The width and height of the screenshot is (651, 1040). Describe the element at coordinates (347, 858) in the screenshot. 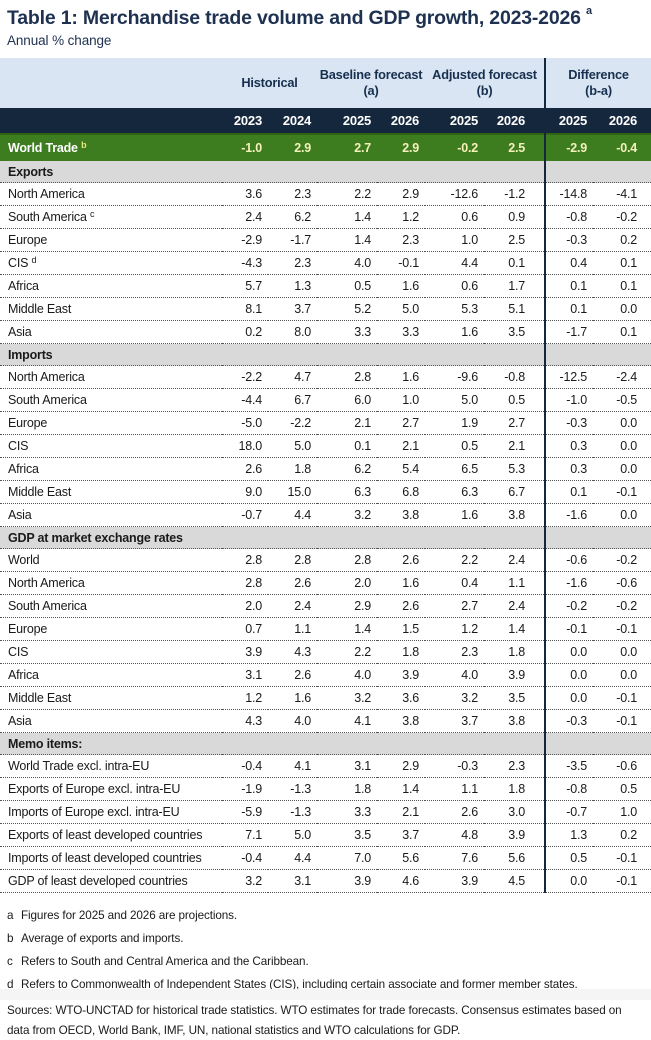

I see `cell-value: 7.0` at that location.